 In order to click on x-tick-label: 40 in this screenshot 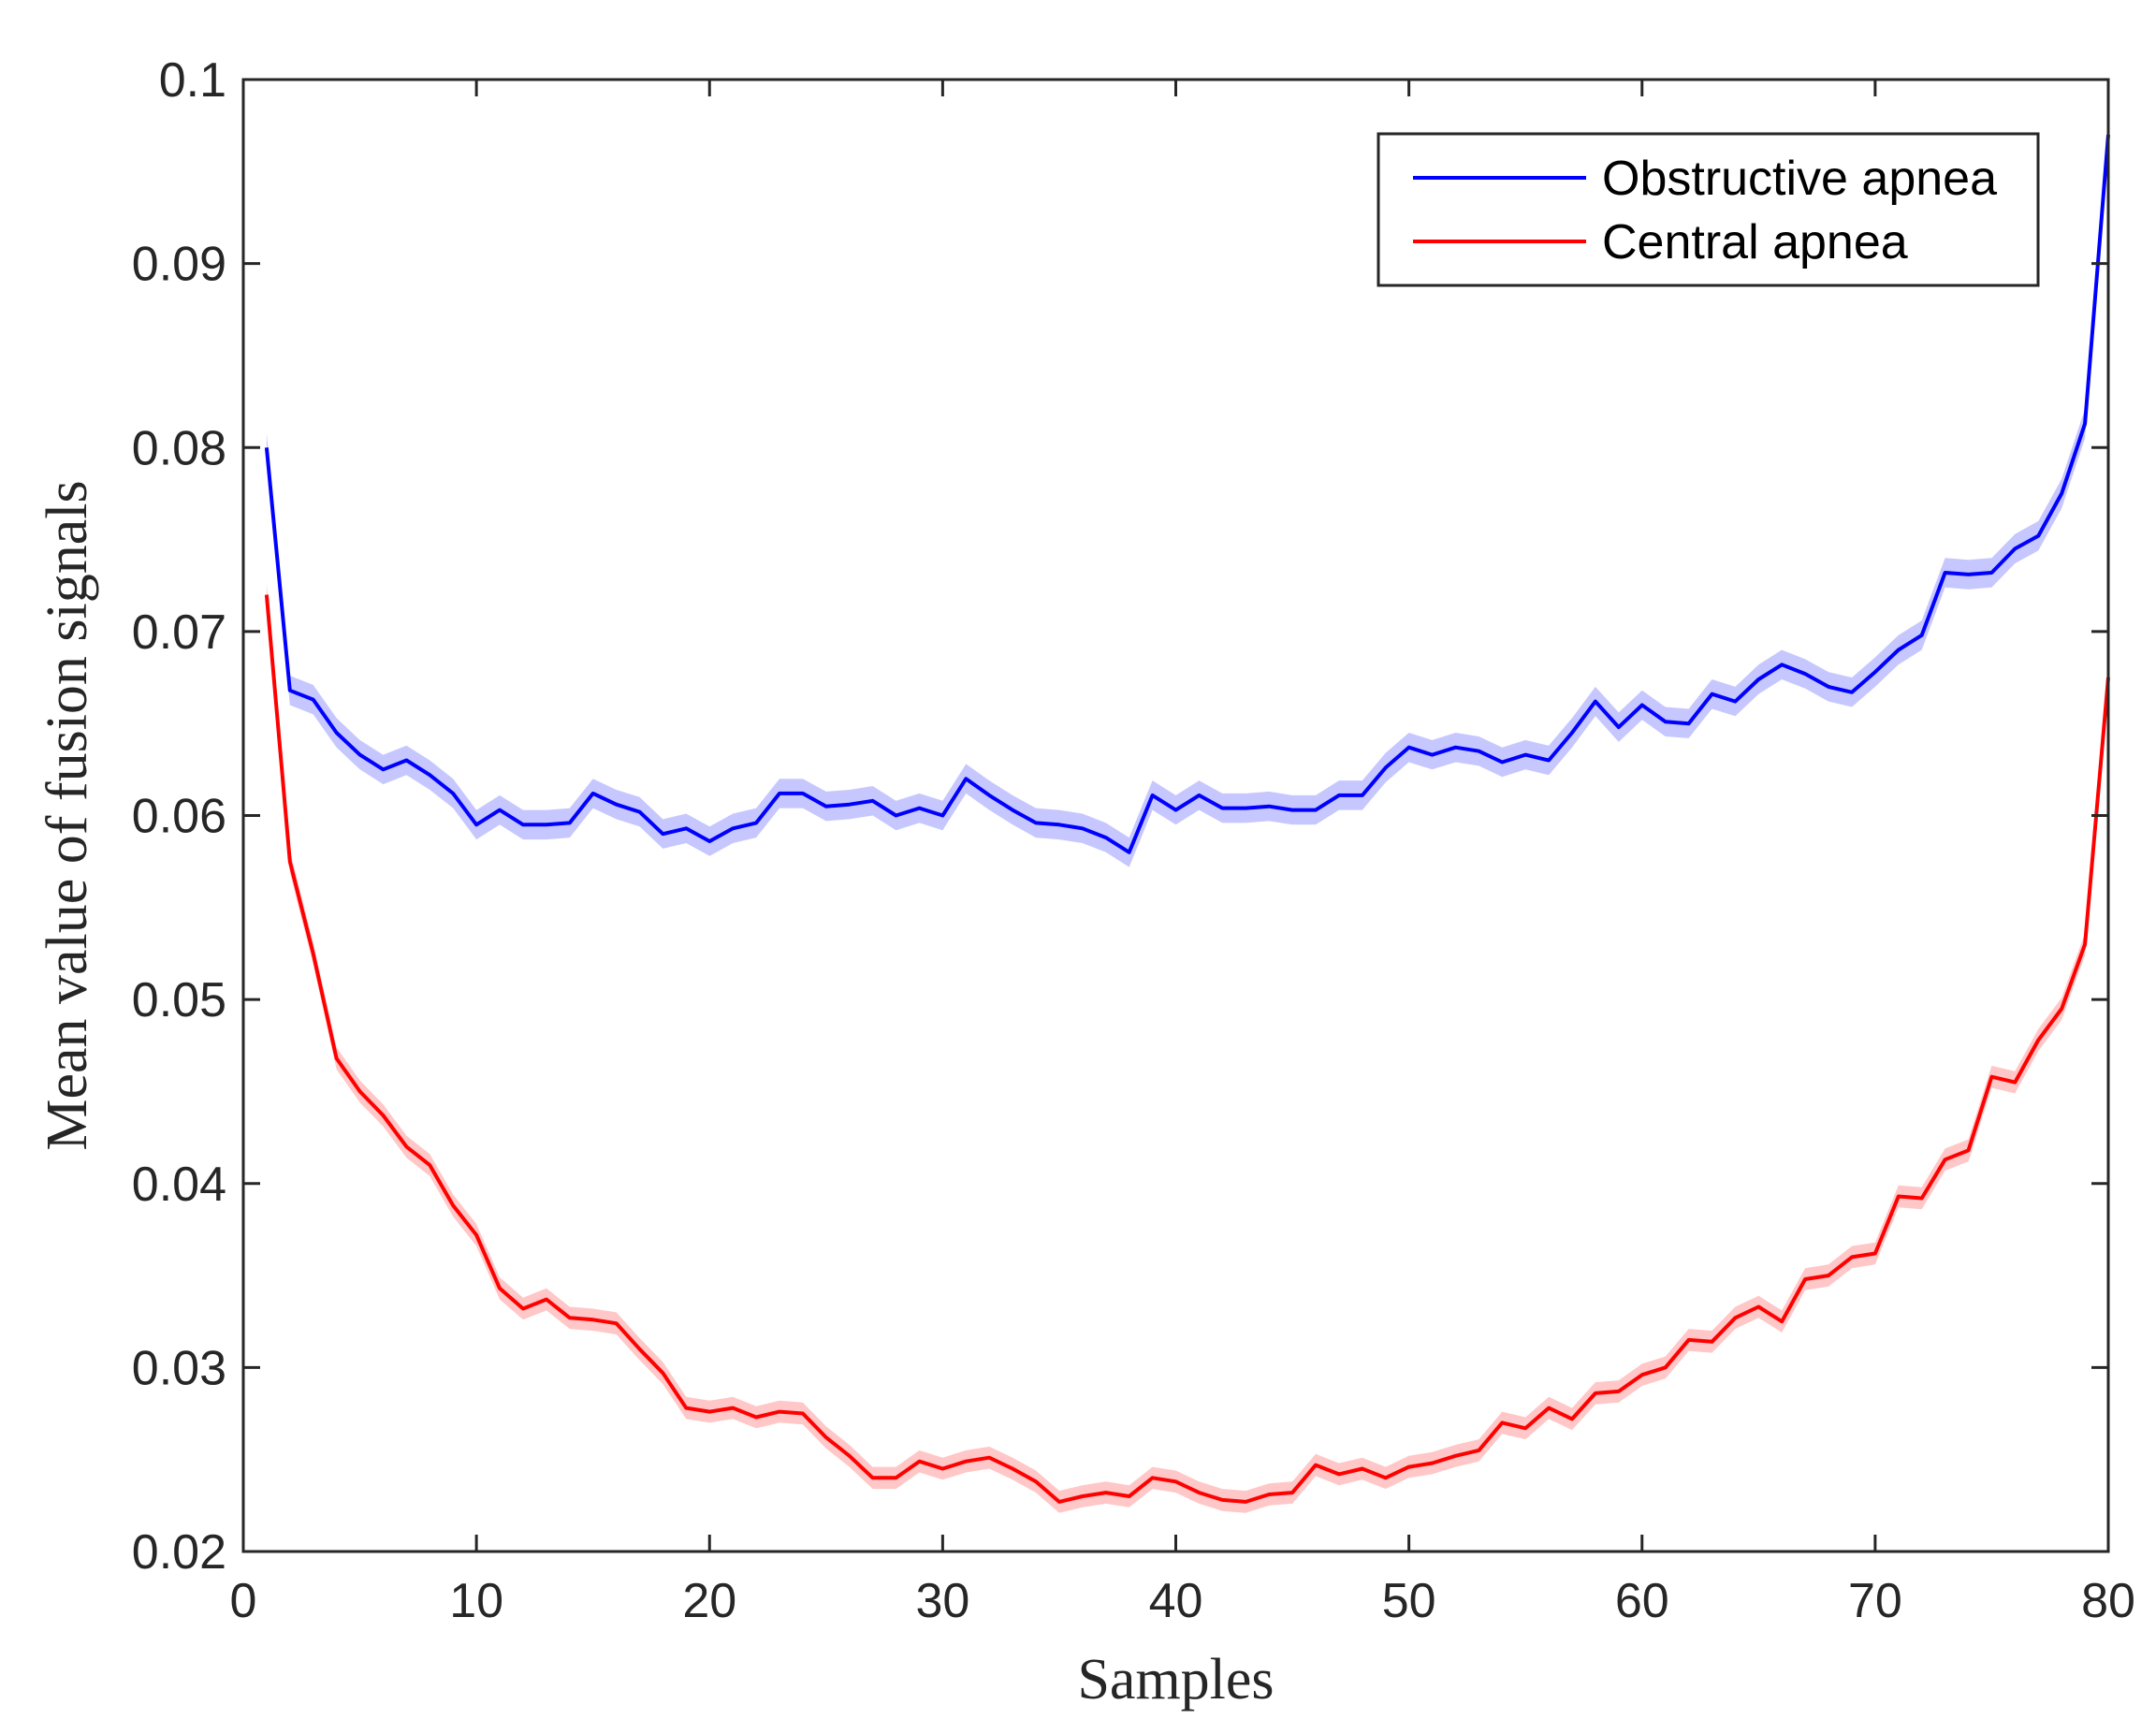, I will do `click(1176, 1601)`.